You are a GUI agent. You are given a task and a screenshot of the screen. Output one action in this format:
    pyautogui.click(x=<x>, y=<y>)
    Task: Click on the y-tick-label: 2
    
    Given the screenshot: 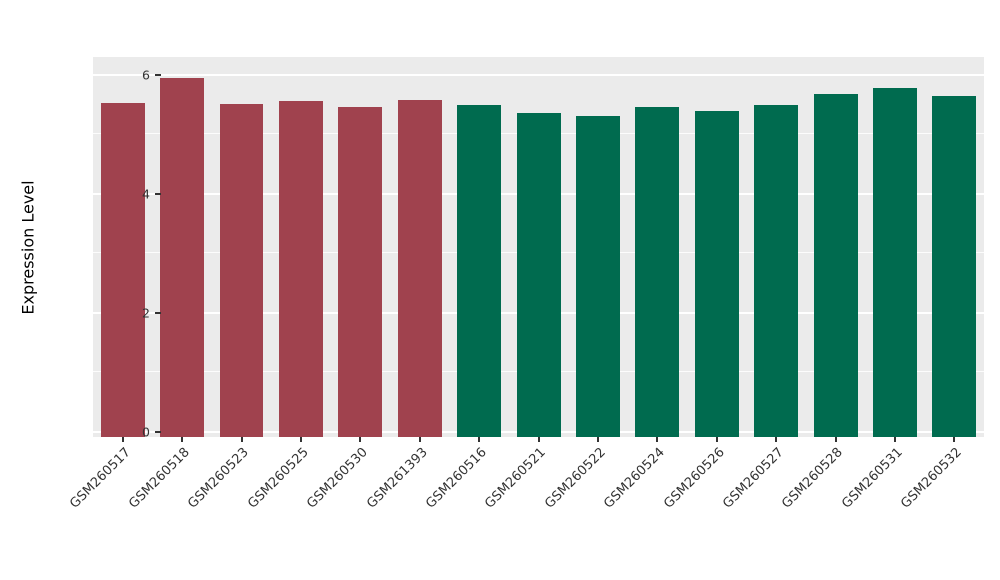 What is the action you would take?
    pyautogui.click(x=146, y=313)
    